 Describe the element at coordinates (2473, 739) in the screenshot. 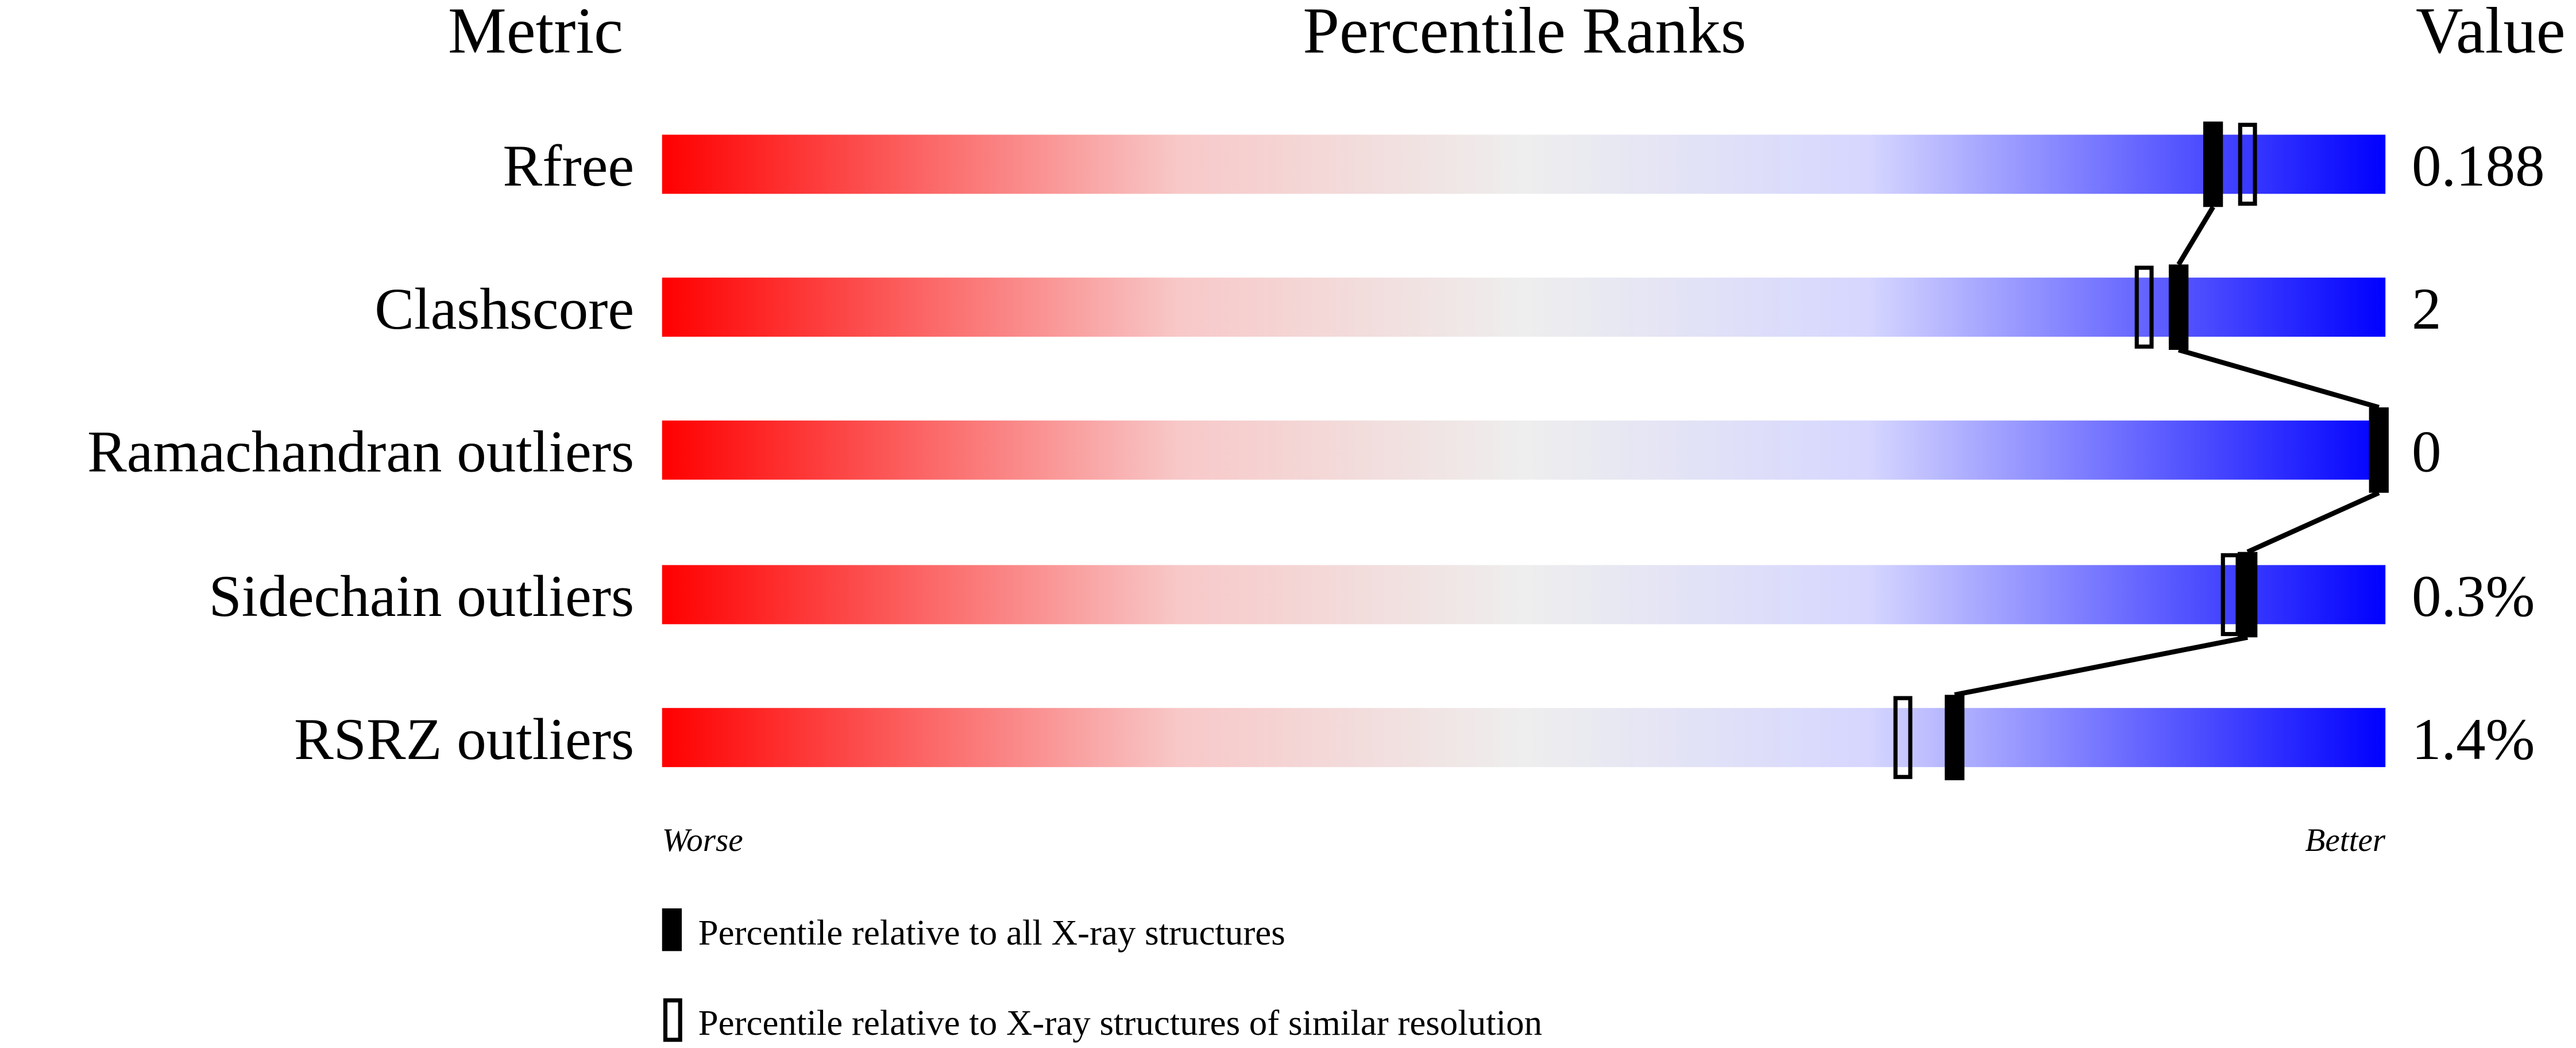

I see `metric-value: 1.4%` at that location.